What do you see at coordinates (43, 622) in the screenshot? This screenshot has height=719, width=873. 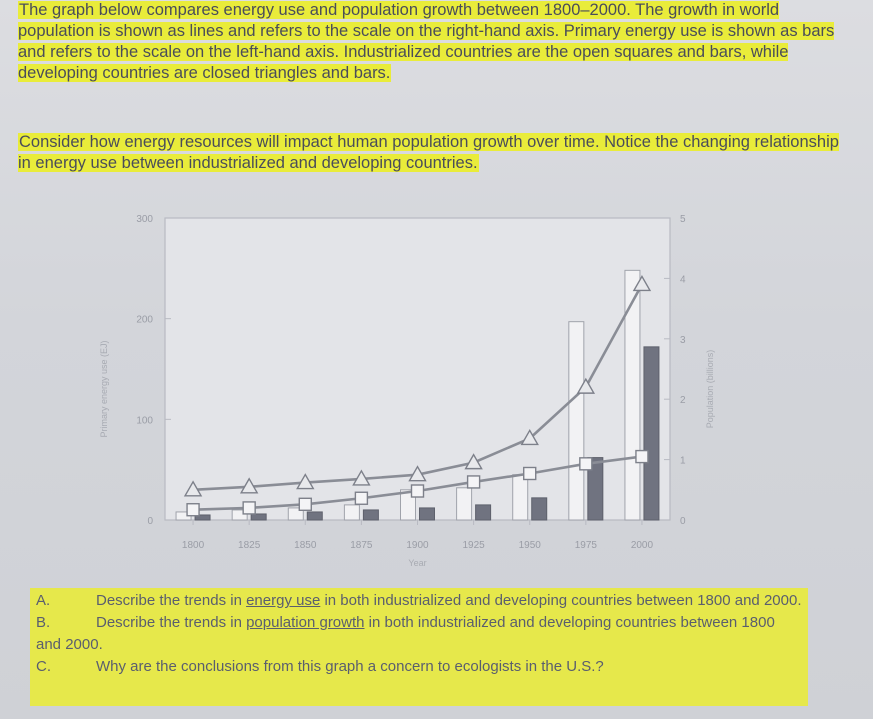 I see `question-b-letter: B.` at bounding box center [43, 622].